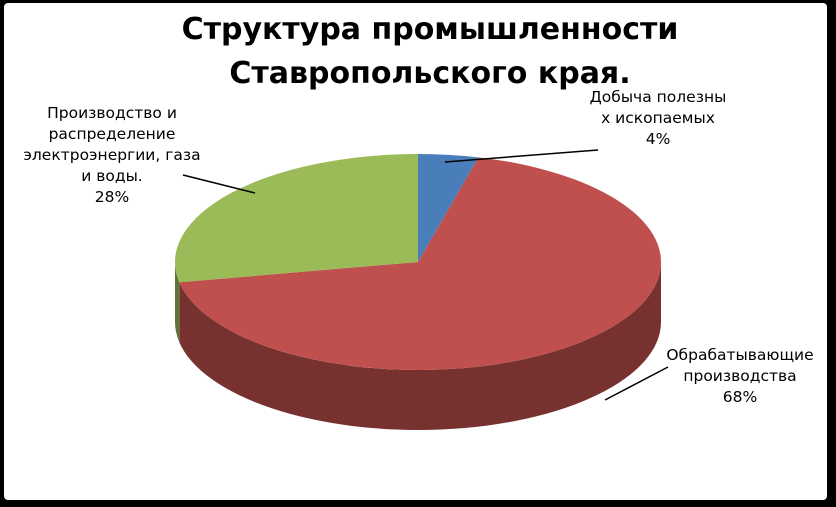  Describe the element at coordinates (658, 139) in the screenshot. I see `value-label: 4%` at that location.